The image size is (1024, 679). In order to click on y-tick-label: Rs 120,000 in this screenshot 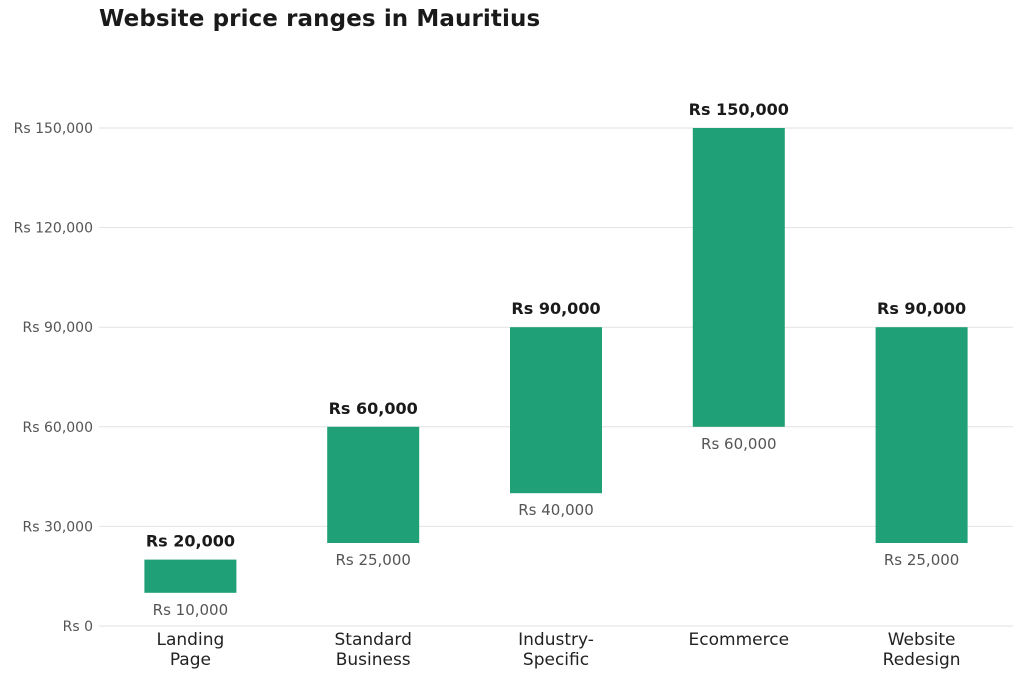, I will do `click(53, 229)`.